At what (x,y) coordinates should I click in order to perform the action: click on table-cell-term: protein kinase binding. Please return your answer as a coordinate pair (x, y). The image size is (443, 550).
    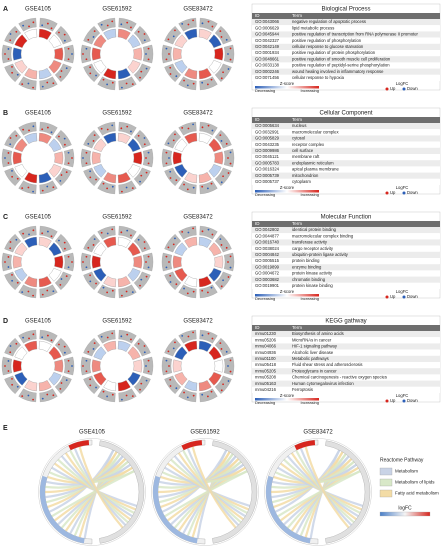
    Looking at the image, I should click on (312, 285).